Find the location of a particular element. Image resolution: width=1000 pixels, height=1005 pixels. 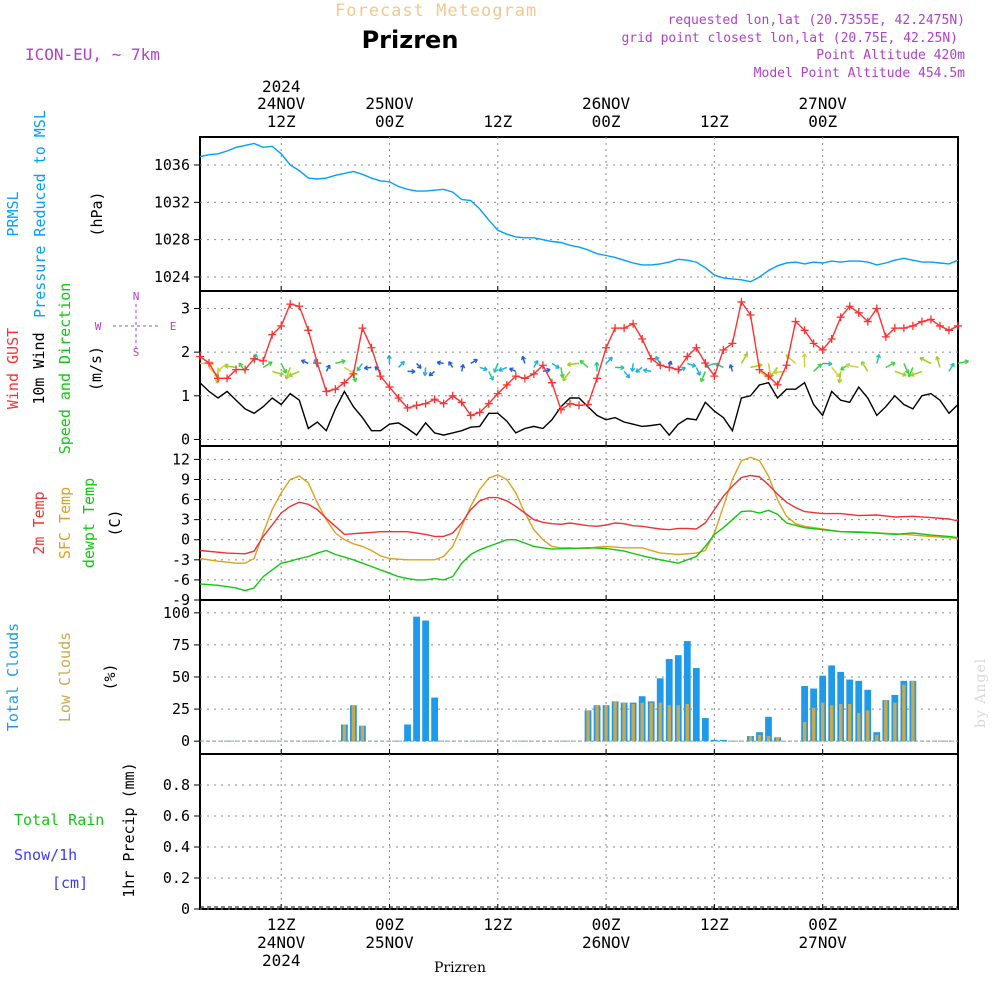

clouds-ytick-label: 50 is located at coordinates (181, 677).